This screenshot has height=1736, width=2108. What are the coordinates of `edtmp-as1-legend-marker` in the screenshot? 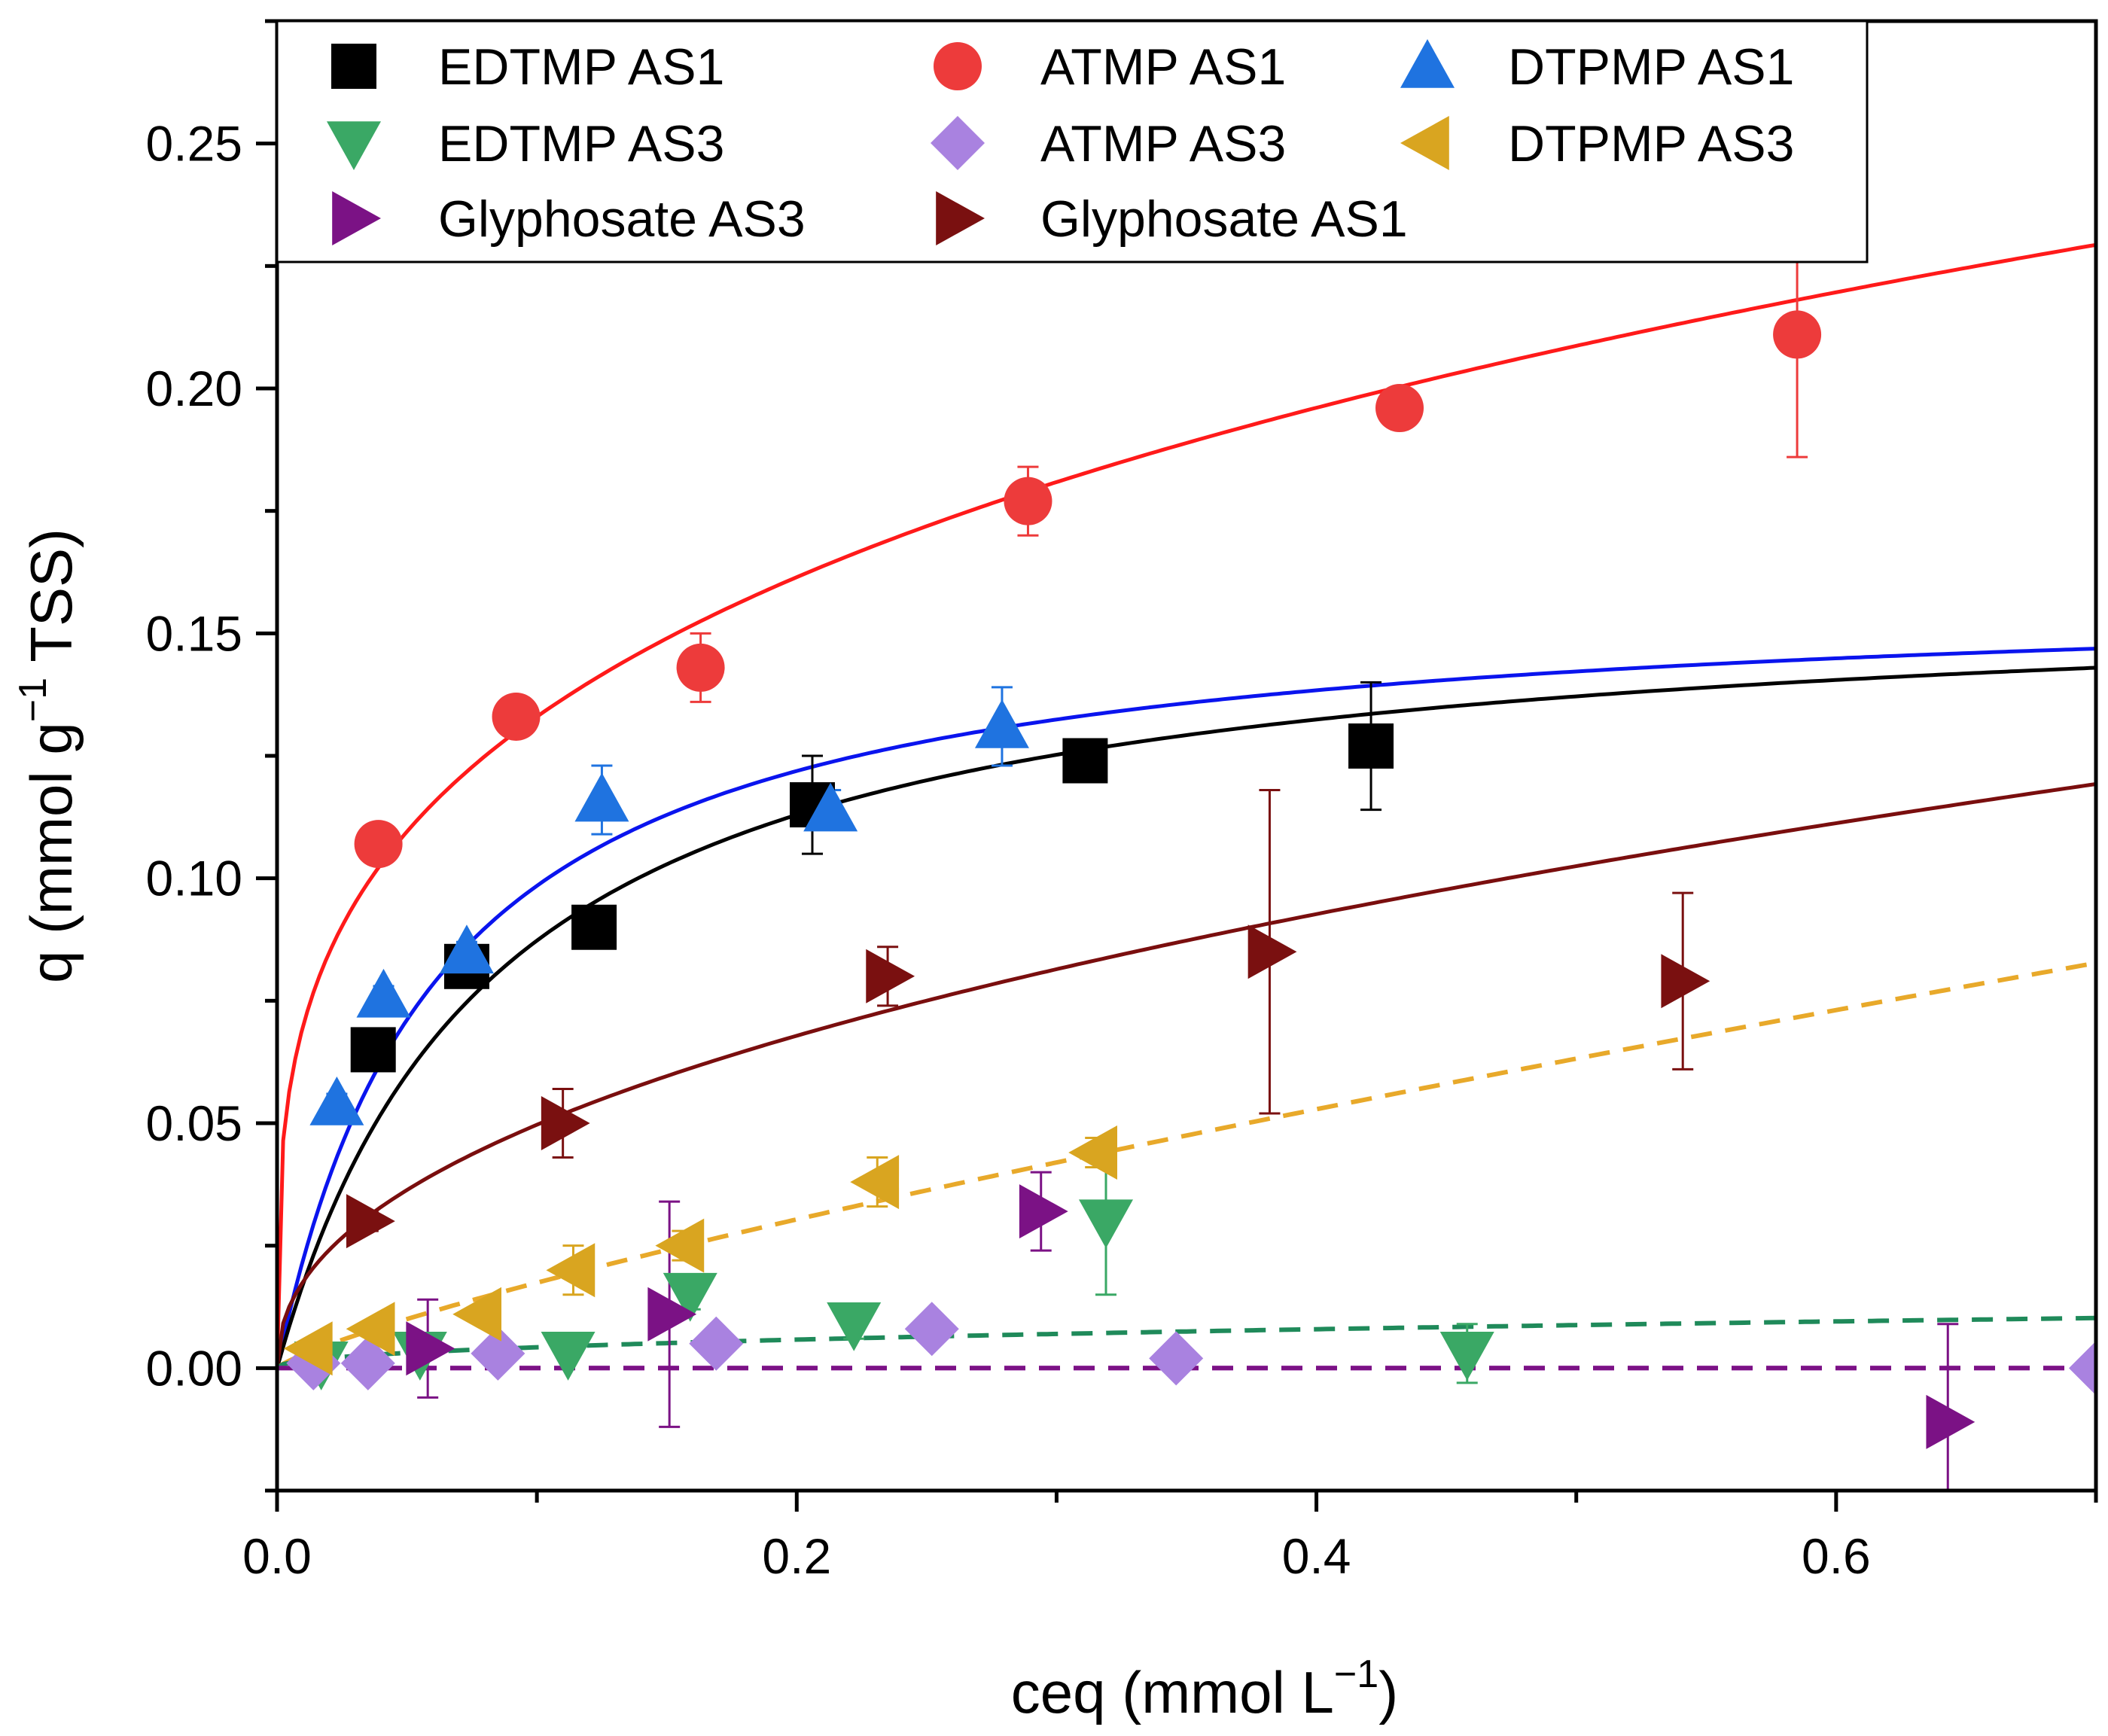 It's located at (353, 66).